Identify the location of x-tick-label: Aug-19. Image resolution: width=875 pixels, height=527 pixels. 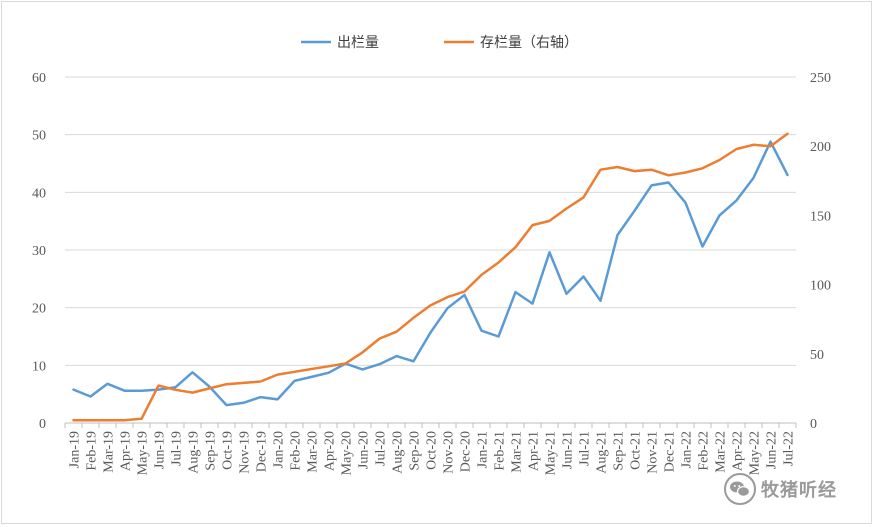
(194, 452).